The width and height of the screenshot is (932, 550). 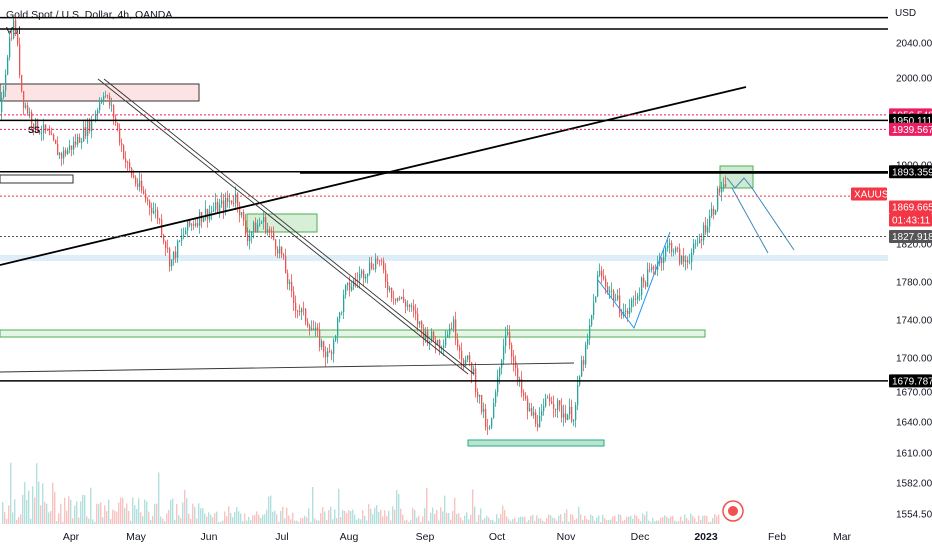 I want to click on time-axis: Apr May Jun Jul Aug Sep Oct Nov Dec 2023 Feb Mar, so click(x=457, y=537).